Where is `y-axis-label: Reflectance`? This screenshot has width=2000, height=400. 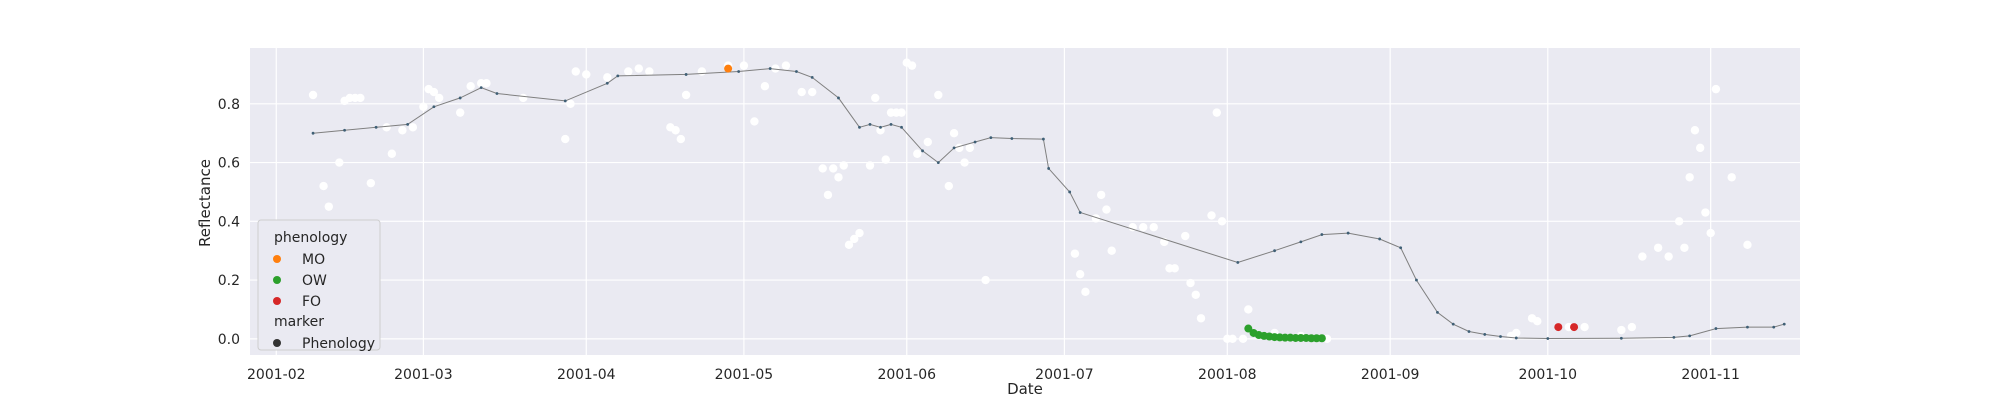 y-axis-label: Reflectance is located at coordinates (205, 203).